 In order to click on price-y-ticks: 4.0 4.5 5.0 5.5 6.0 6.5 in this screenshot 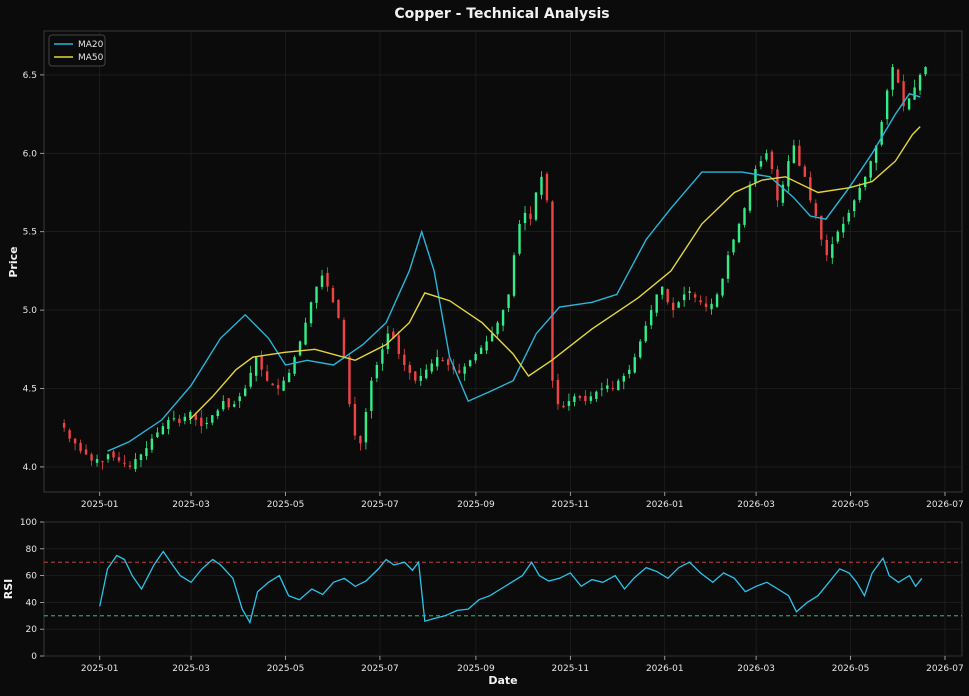, I will do `click(33, 272)`.